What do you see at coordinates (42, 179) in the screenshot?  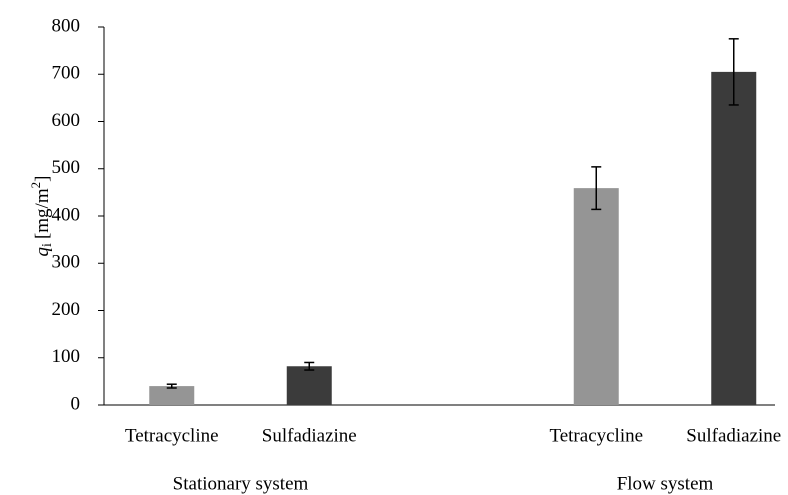 I see `y-label-close: ]` at bounding box center [42, 179].